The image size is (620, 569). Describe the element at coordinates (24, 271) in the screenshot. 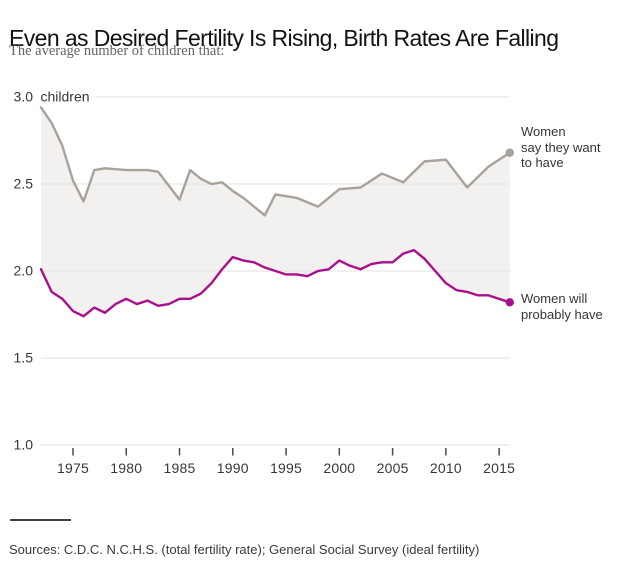

I see `y-tick-label: 2.0` at that location.